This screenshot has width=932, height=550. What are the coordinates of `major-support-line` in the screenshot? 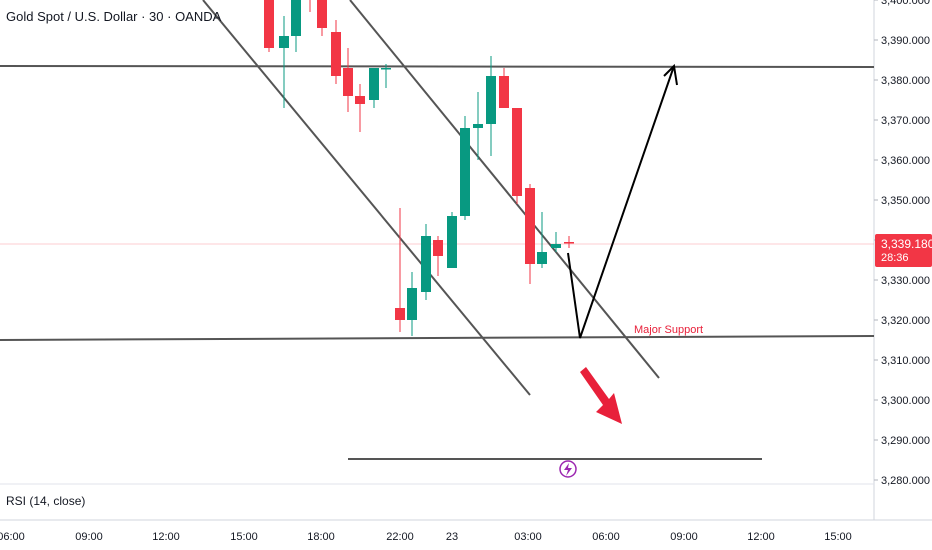 It's located at (437, 338).